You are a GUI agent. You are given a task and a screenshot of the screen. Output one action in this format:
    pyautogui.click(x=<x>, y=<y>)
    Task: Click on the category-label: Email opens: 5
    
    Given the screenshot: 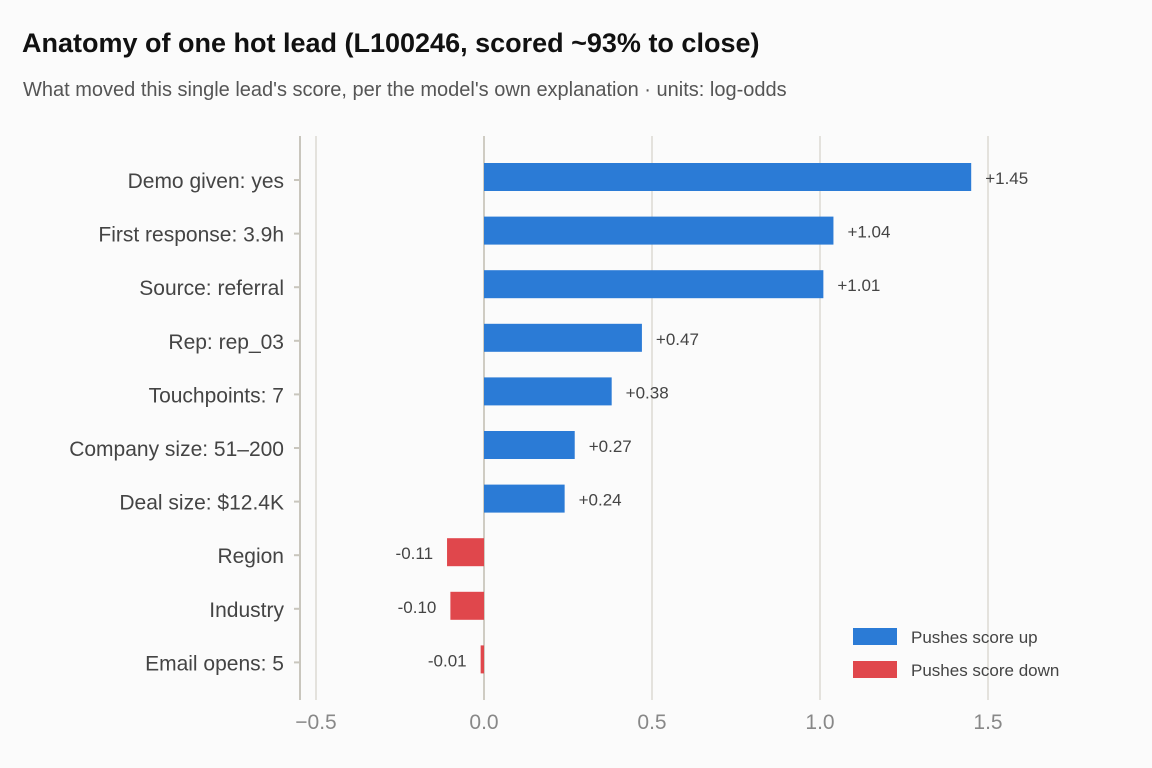 What is the action you would take?
    pyautogui.click(x=214, y=663)
    